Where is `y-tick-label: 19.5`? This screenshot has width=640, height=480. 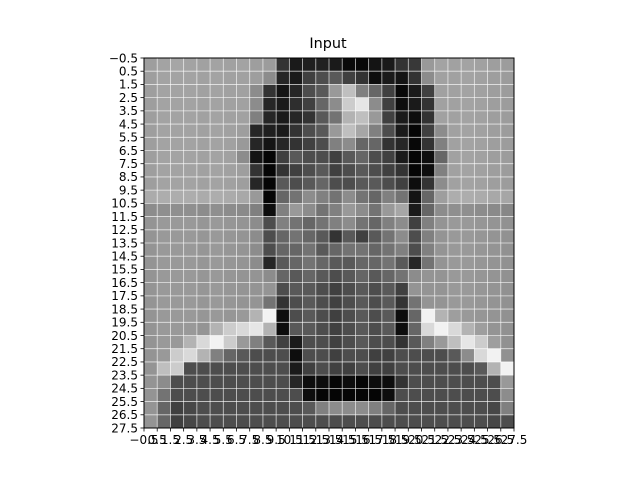 y-tick-label: 19.5 is located at coordinates (124, 323).